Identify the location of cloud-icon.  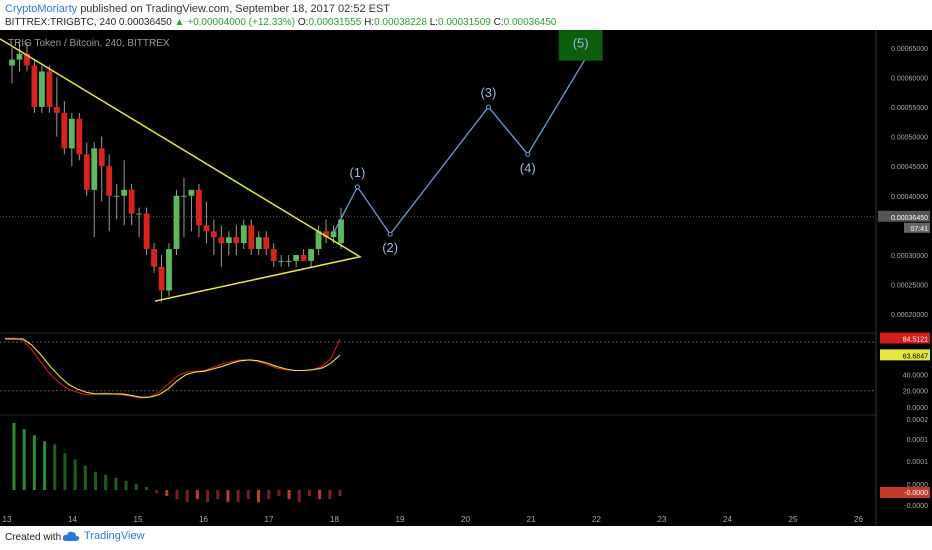
(71, 536).